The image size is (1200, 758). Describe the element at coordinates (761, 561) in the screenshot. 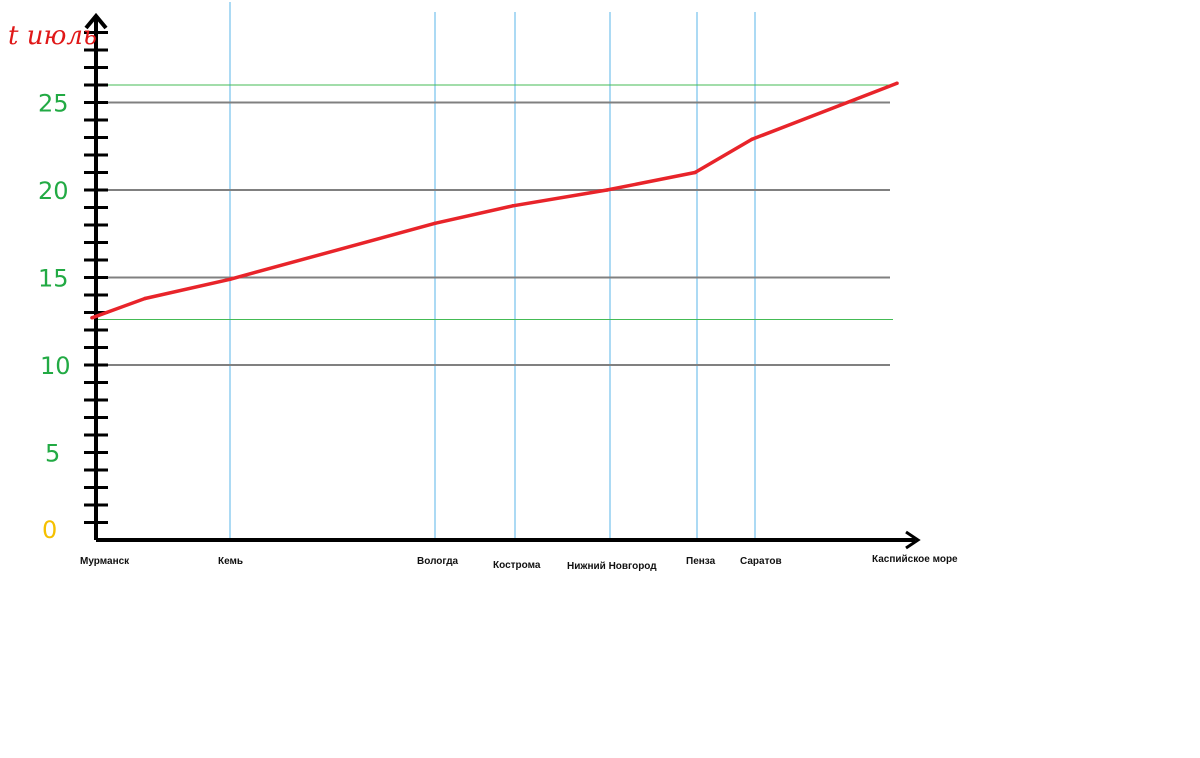

I see `x-tick-label: Саратов` at that location.